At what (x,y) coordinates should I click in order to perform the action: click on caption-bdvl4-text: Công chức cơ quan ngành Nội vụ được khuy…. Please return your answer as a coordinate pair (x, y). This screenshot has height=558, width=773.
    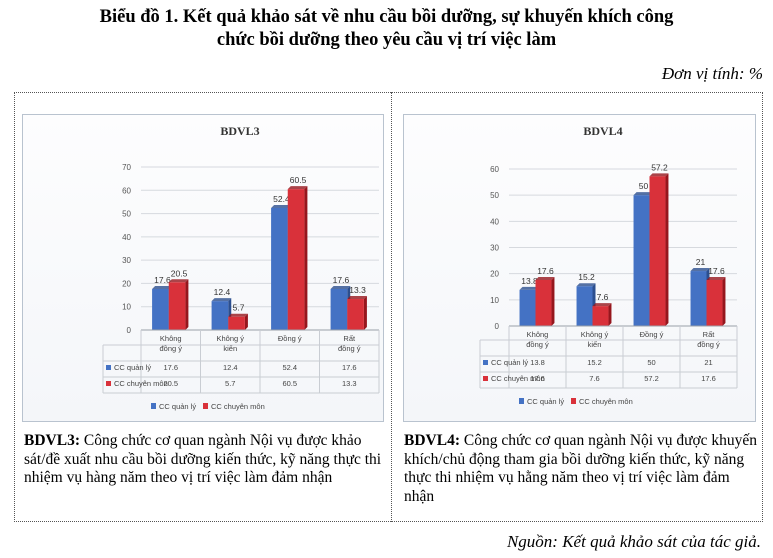
    Looking at the image, I should click on (581, 468).